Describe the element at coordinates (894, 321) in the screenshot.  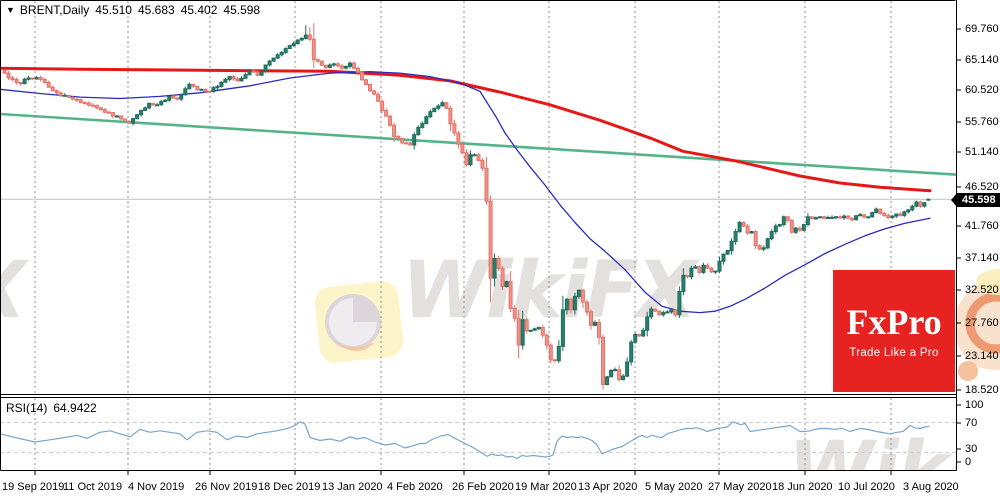
I see `fxpro-name: FxPro` at that location.